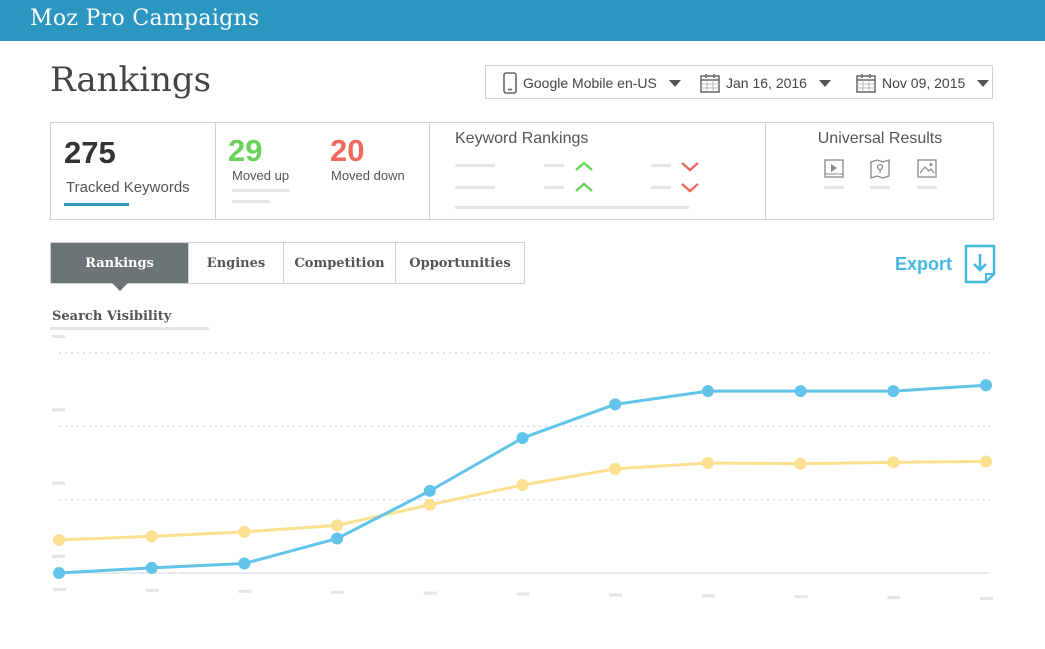 Image resolution: width=1045 pixels, height=649 pixels. What do you see at coordinates (323, 171) in the screenshot?
I see `movement-card: 29 Moved up 20 Moved down` at bounding box center [323, 171].